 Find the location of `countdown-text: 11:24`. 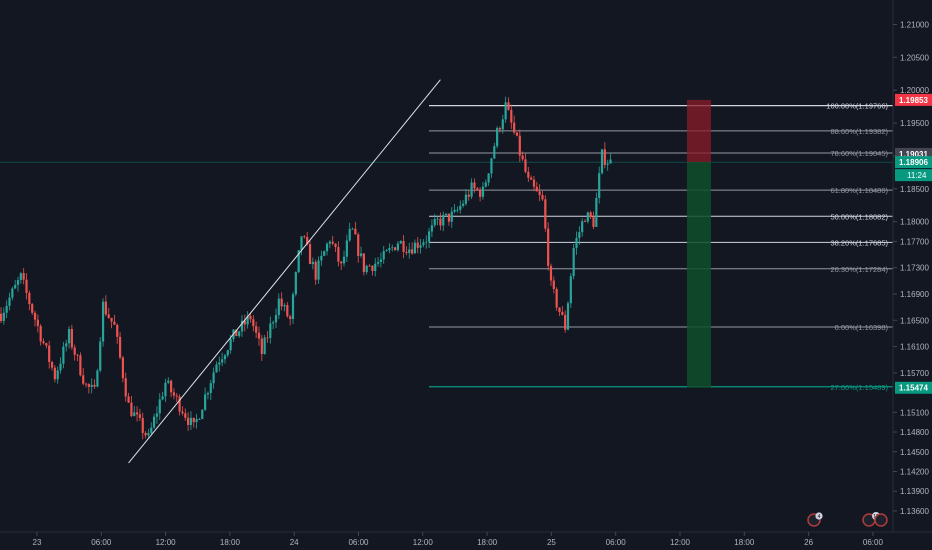

countdown-text: 11:24 is located at coordinates (917, 175).